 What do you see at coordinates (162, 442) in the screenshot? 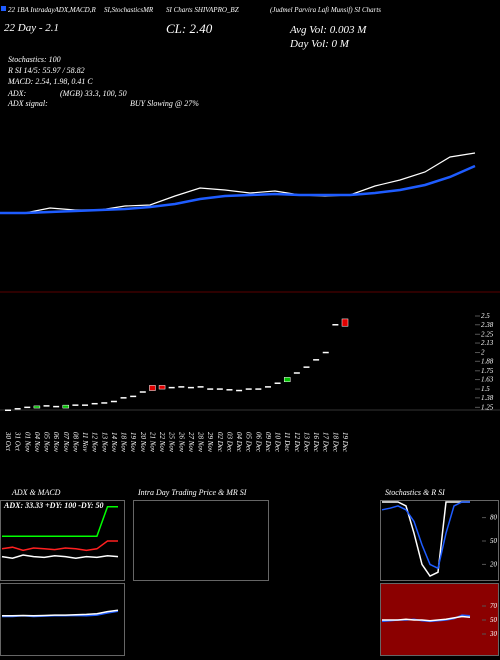
I see `x-tick-label: 22 Nov` at bounding box center [162, 442].